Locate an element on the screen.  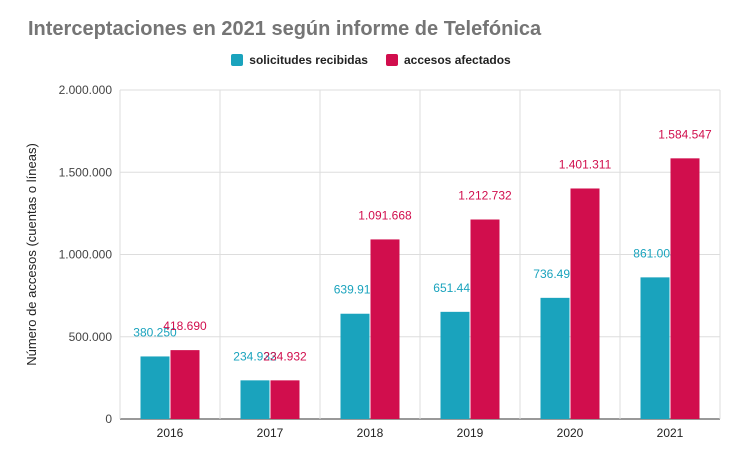
y-tick-label: 500.000 is located at coordinates (91, 337).